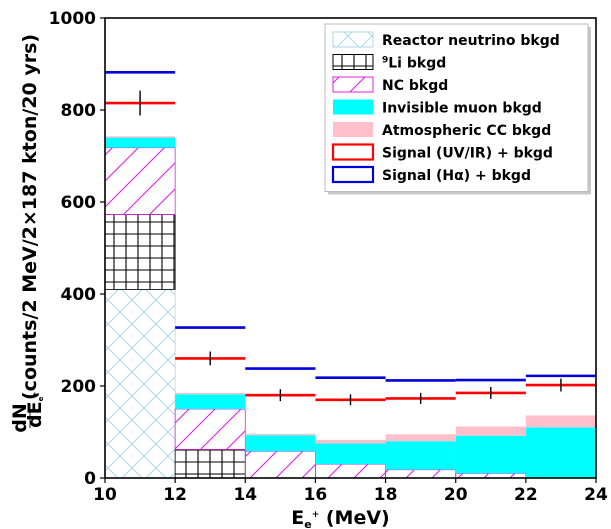 This screenshot has width=611, height=529. I want to click on legend-label: Signal (Hα) + bkgd, so click(456, 176).